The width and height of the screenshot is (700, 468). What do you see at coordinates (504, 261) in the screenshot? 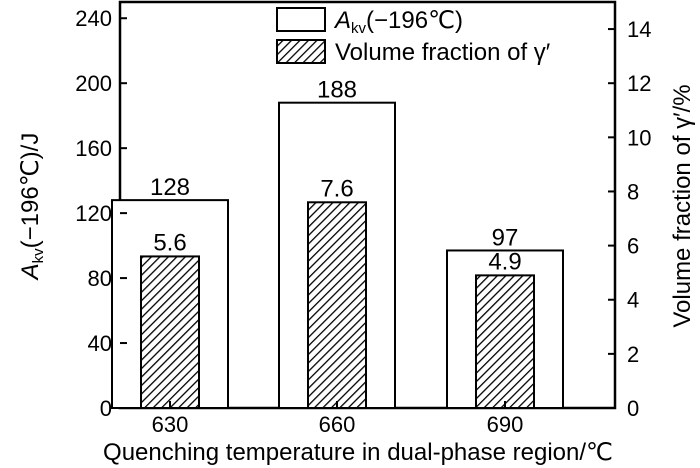
I see `data-label-volume-fraction-690: 4.9` at bounding box center [504, 261].